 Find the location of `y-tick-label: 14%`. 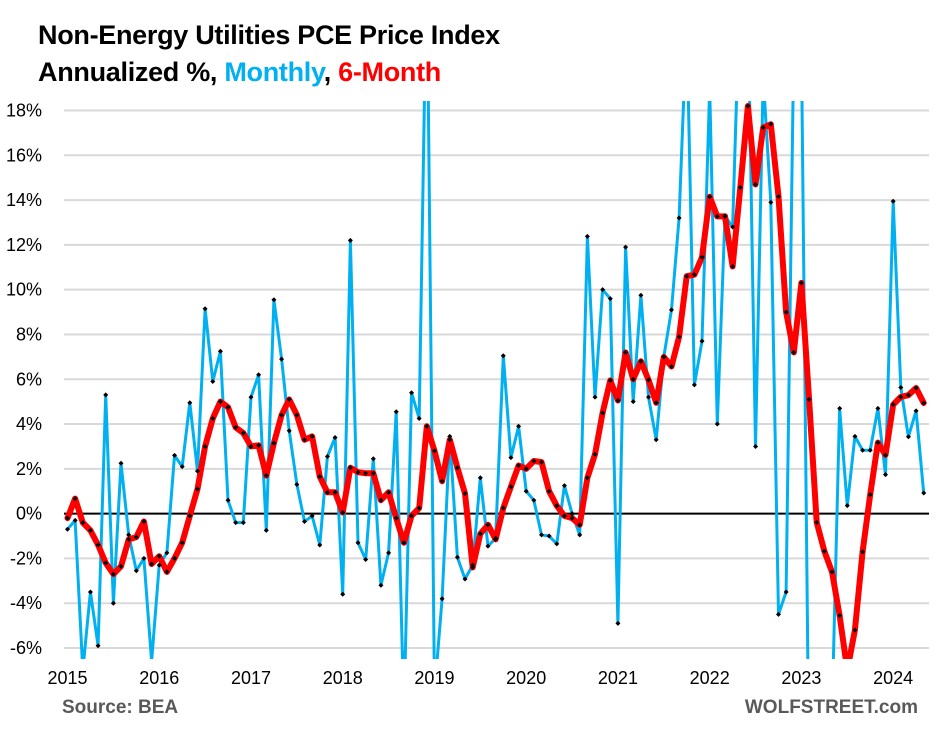

y-tick-label: 14% is located at coordinates (24, 200).